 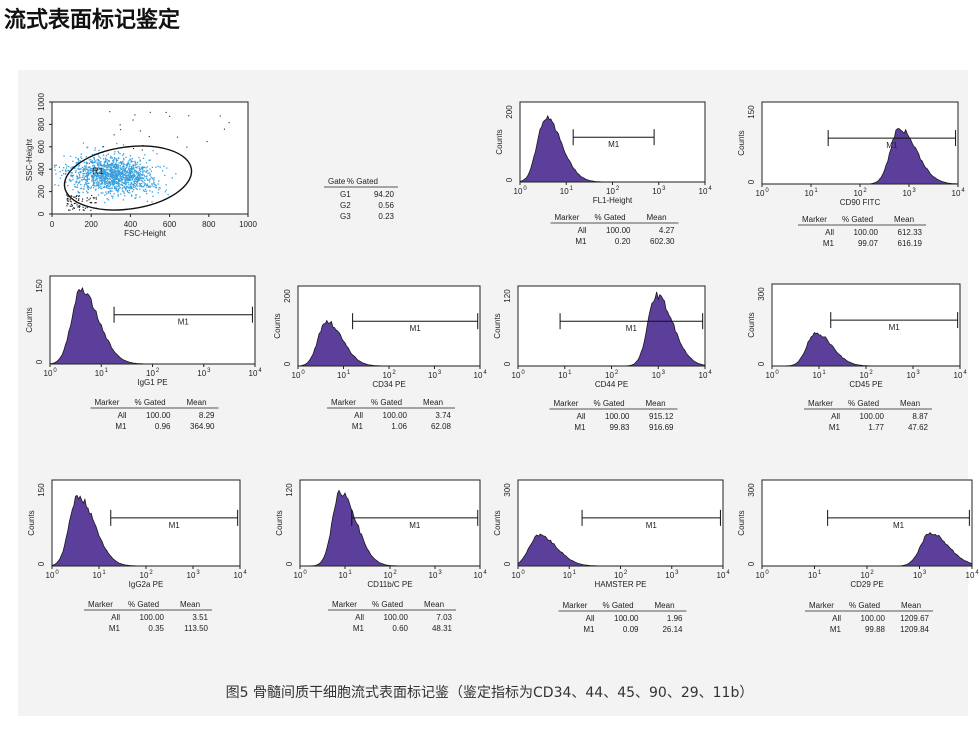 What do you see at coordinates (248, 224) in the screenshot?
I see `scatter-x-tick-label: 1000` at bounding box center [248, 224].